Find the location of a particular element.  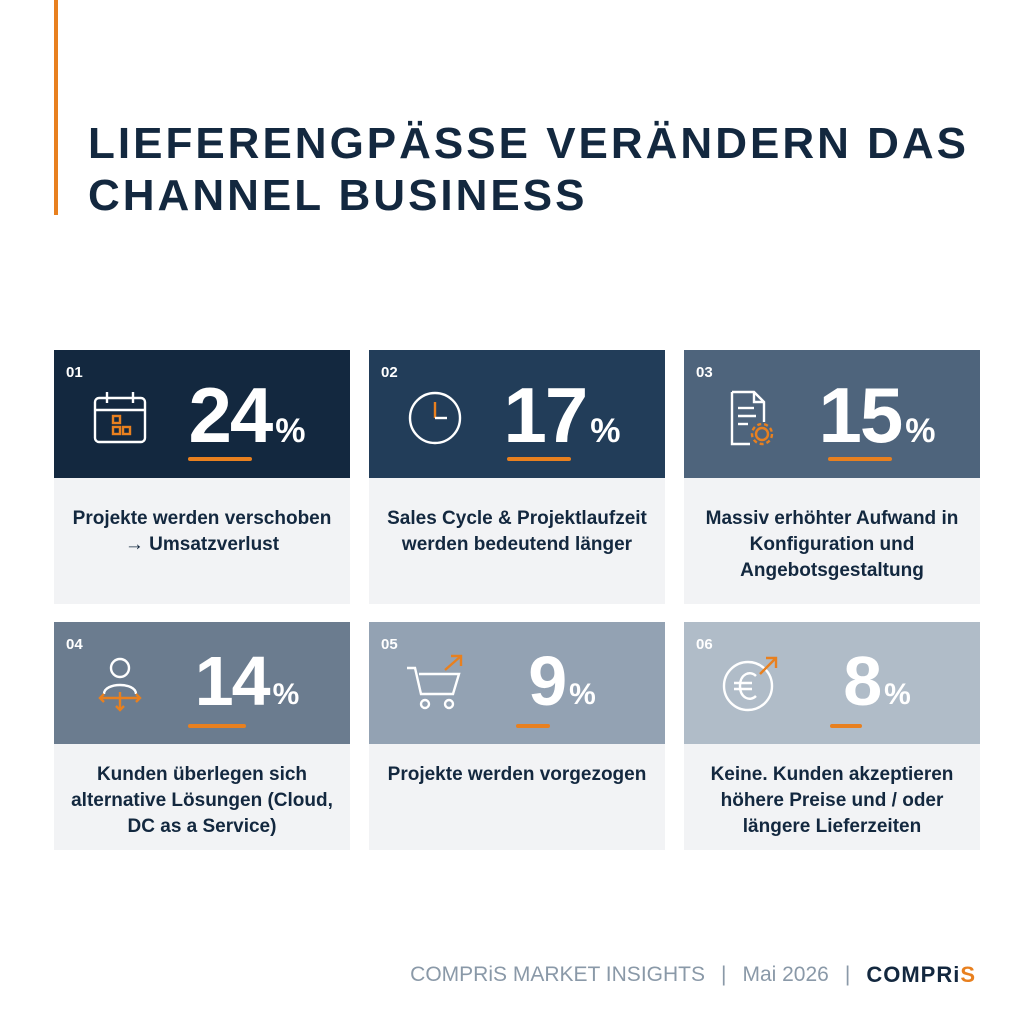

stat-card-4: 04 14 % Kunden überlegen sich alte is located at coordinates (202, 736).